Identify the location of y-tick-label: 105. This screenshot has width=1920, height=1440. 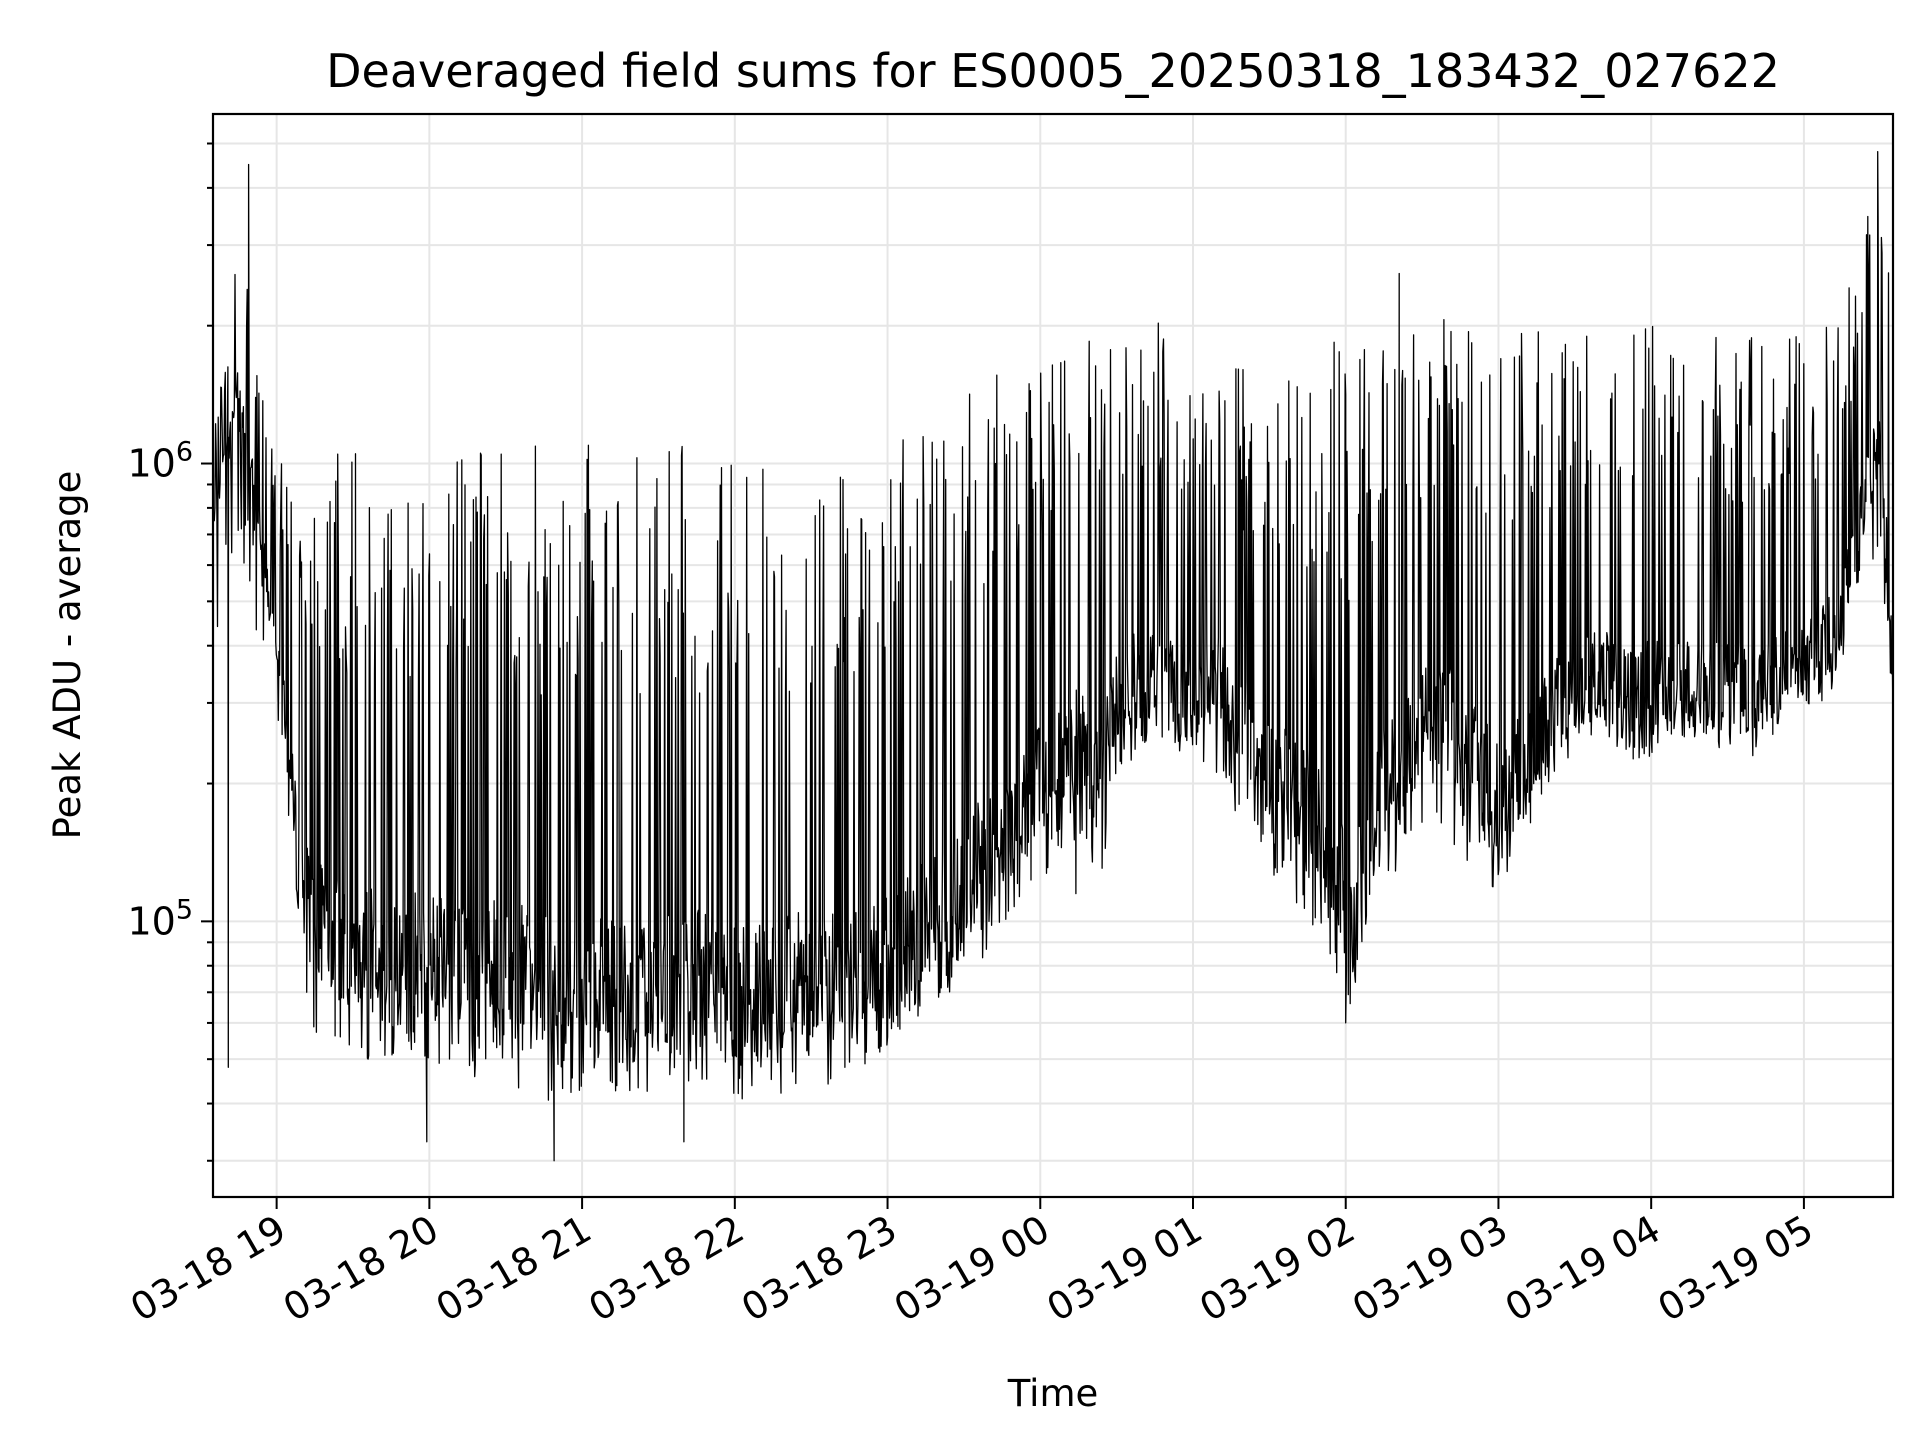
(160, 918).